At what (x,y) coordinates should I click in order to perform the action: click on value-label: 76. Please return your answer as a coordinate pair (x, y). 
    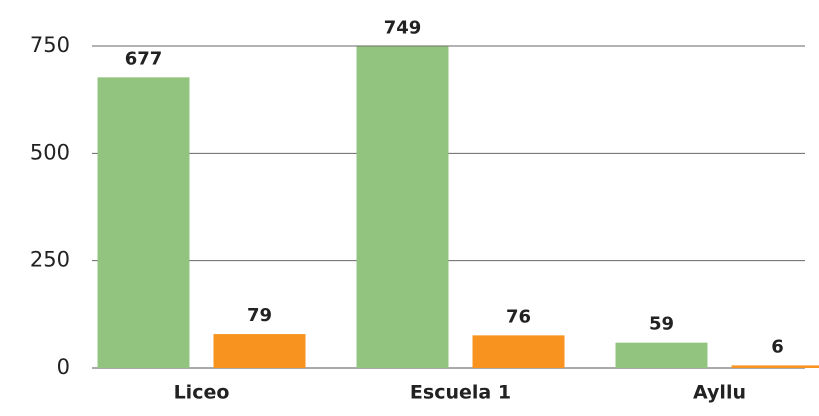
    Looking at the image, I should click on (518, 316).